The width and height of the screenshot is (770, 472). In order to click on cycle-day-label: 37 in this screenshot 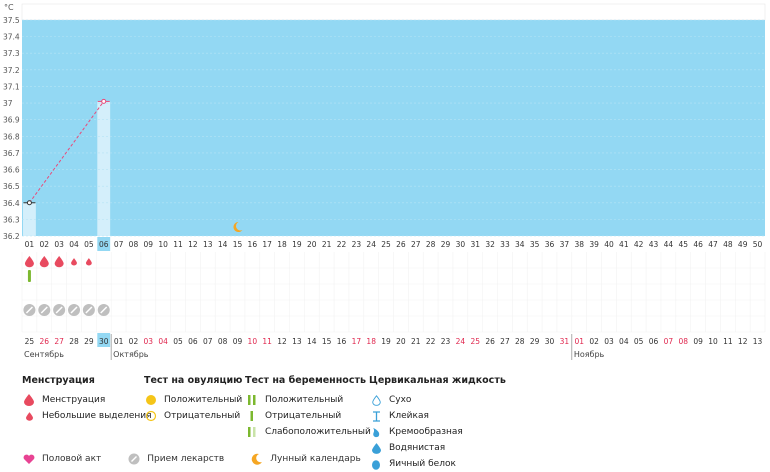, I will do `click(565, 244)`.